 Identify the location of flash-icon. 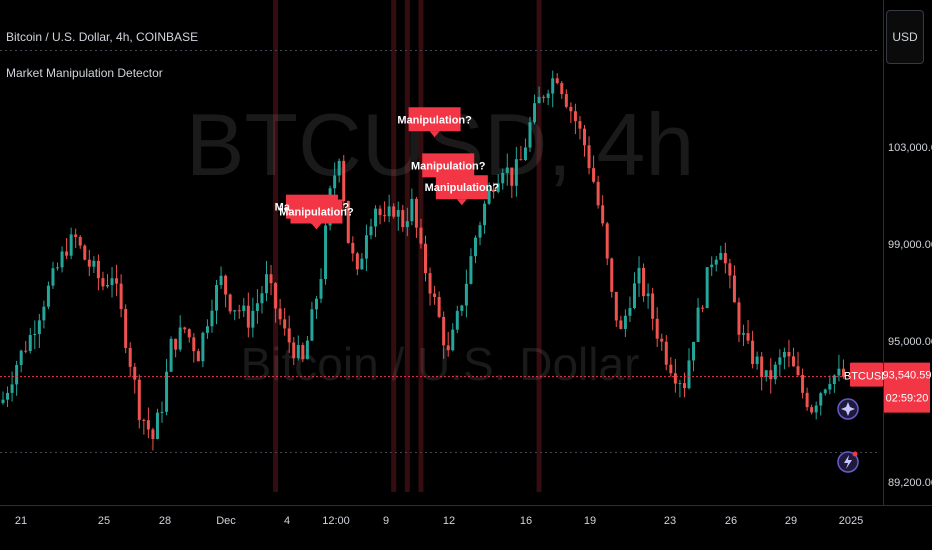
(848, 462).